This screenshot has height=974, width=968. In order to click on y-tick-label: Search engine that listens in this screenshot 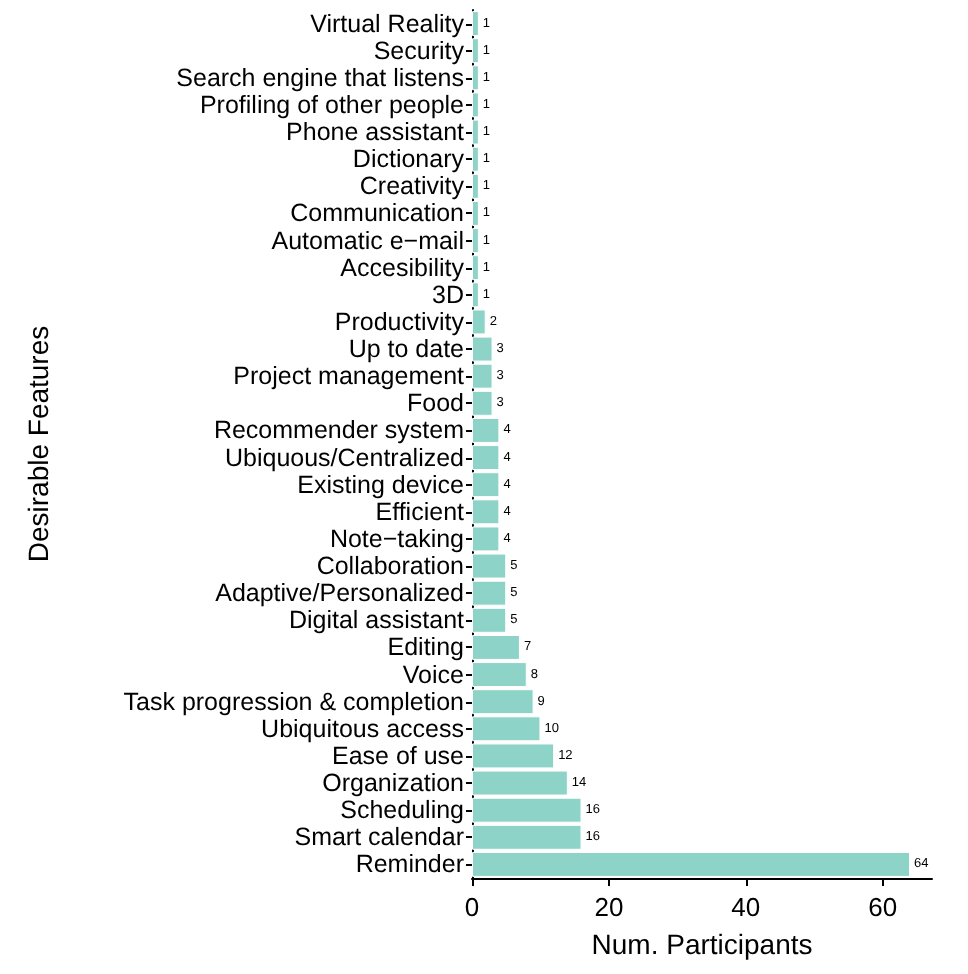, I will do `click(320, 77)`.